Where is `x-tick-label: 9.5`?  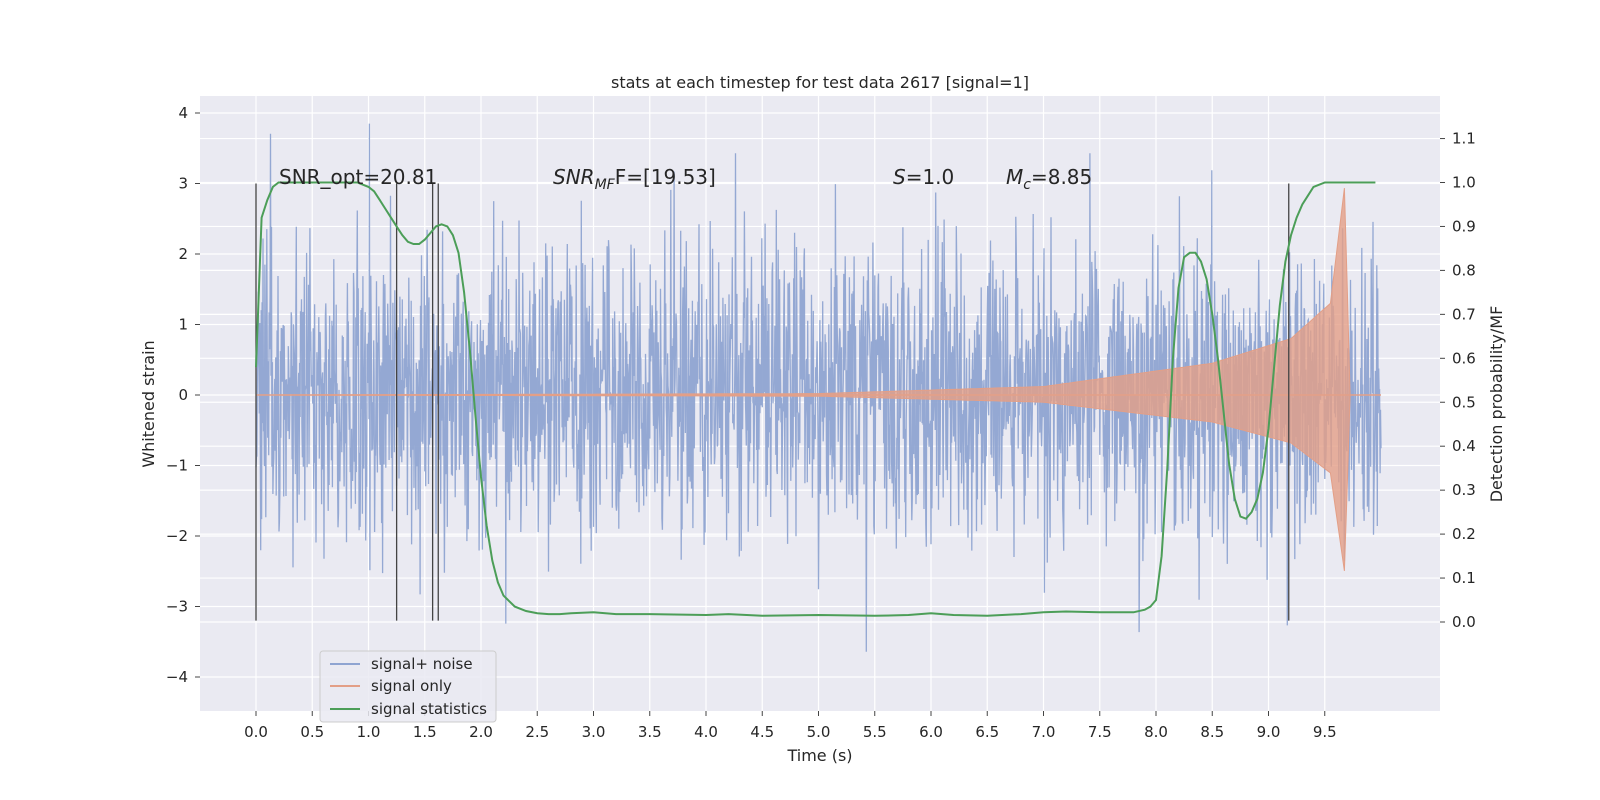
x-tick-label: 9.5 is located at coordinates (1325, 732).